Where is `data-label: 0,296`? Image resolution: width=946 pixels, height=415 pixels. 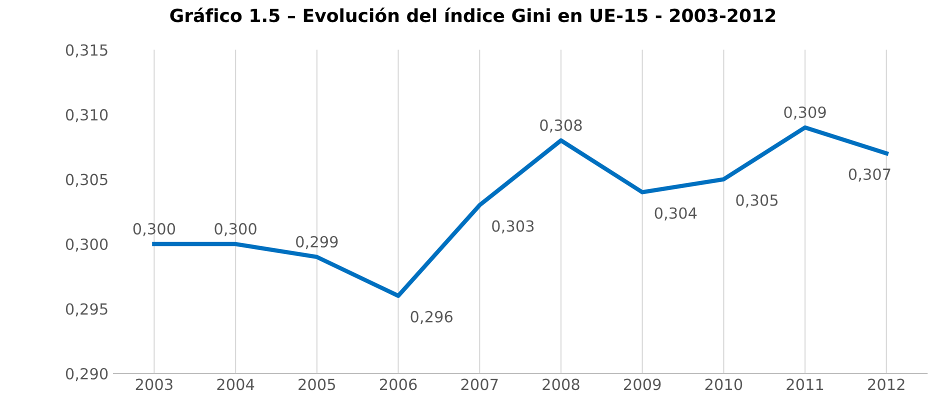
data-label: 0,296 is located at coordinates (431, 317).